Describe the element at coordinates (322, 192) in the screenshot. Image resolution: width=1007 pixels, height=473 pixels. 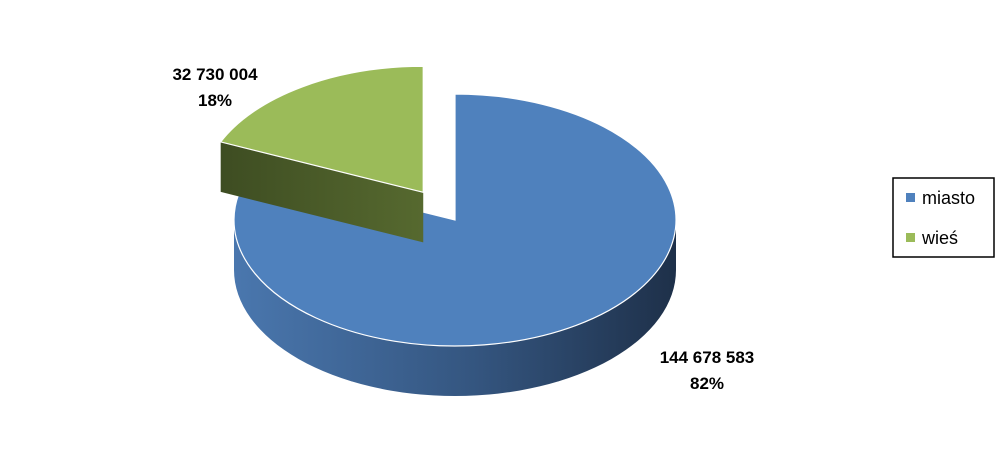
I see `pie-slice-wall` at that location.